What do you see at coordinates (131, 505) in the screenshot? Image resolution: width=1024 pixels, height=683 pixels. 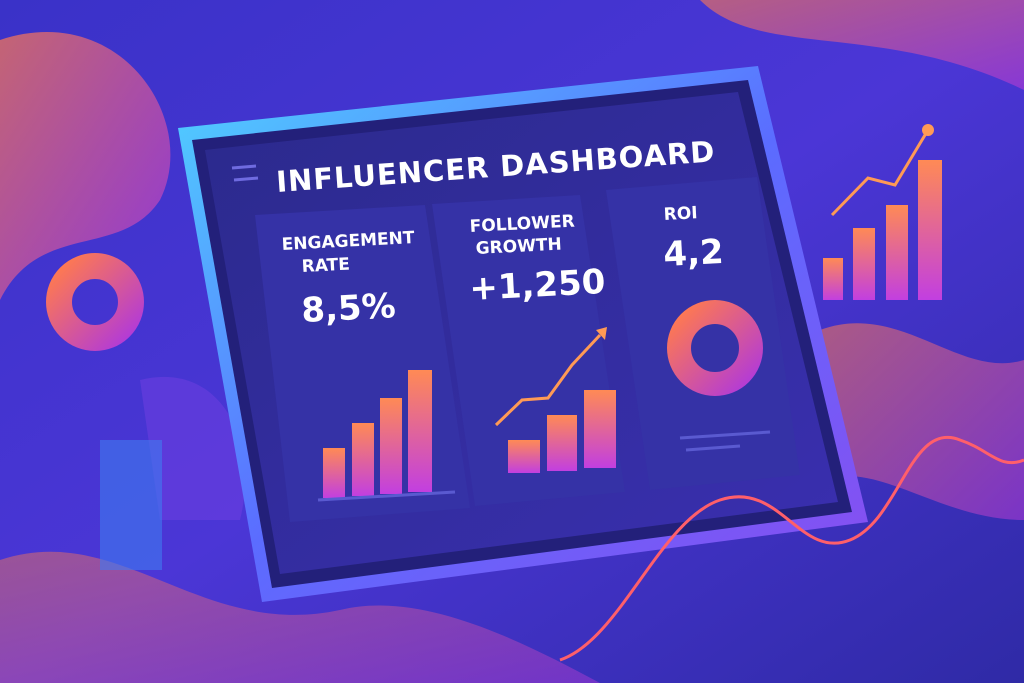 I see `decor-block` at bounding box center [131, 505].